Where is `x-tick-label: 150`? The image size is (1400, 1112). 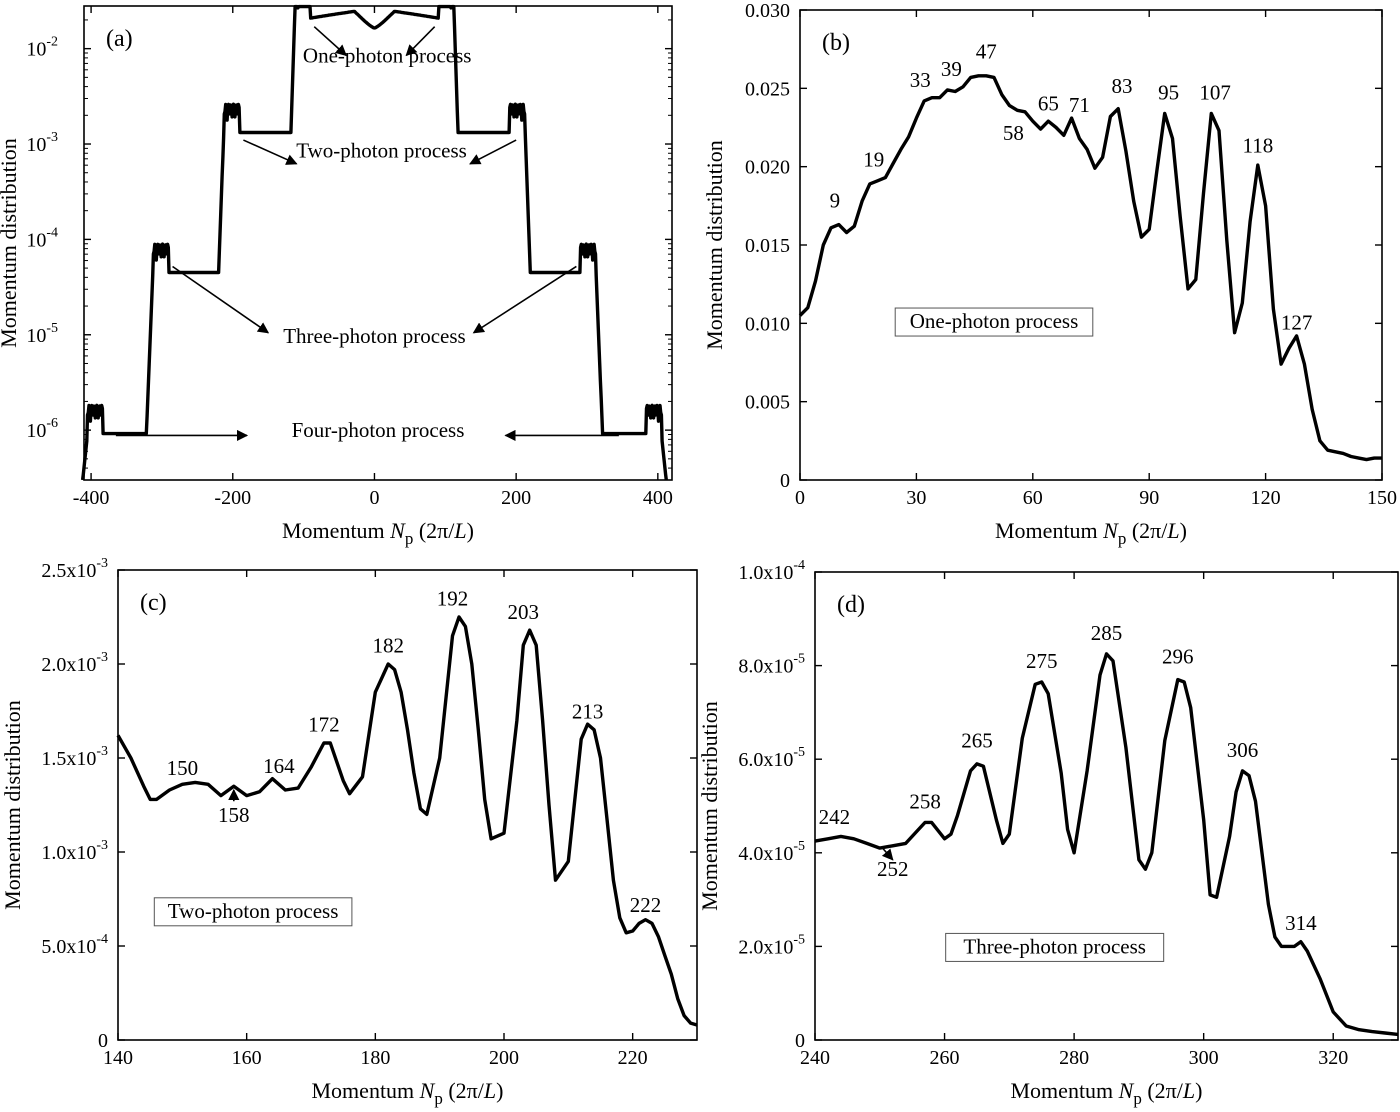 x-tick-label: 150 is located at coordinates (1382, 498).